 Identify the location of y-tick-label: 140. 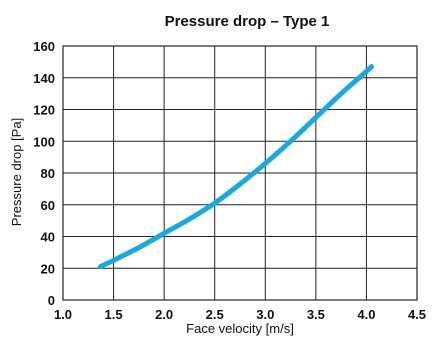
(44, 78).